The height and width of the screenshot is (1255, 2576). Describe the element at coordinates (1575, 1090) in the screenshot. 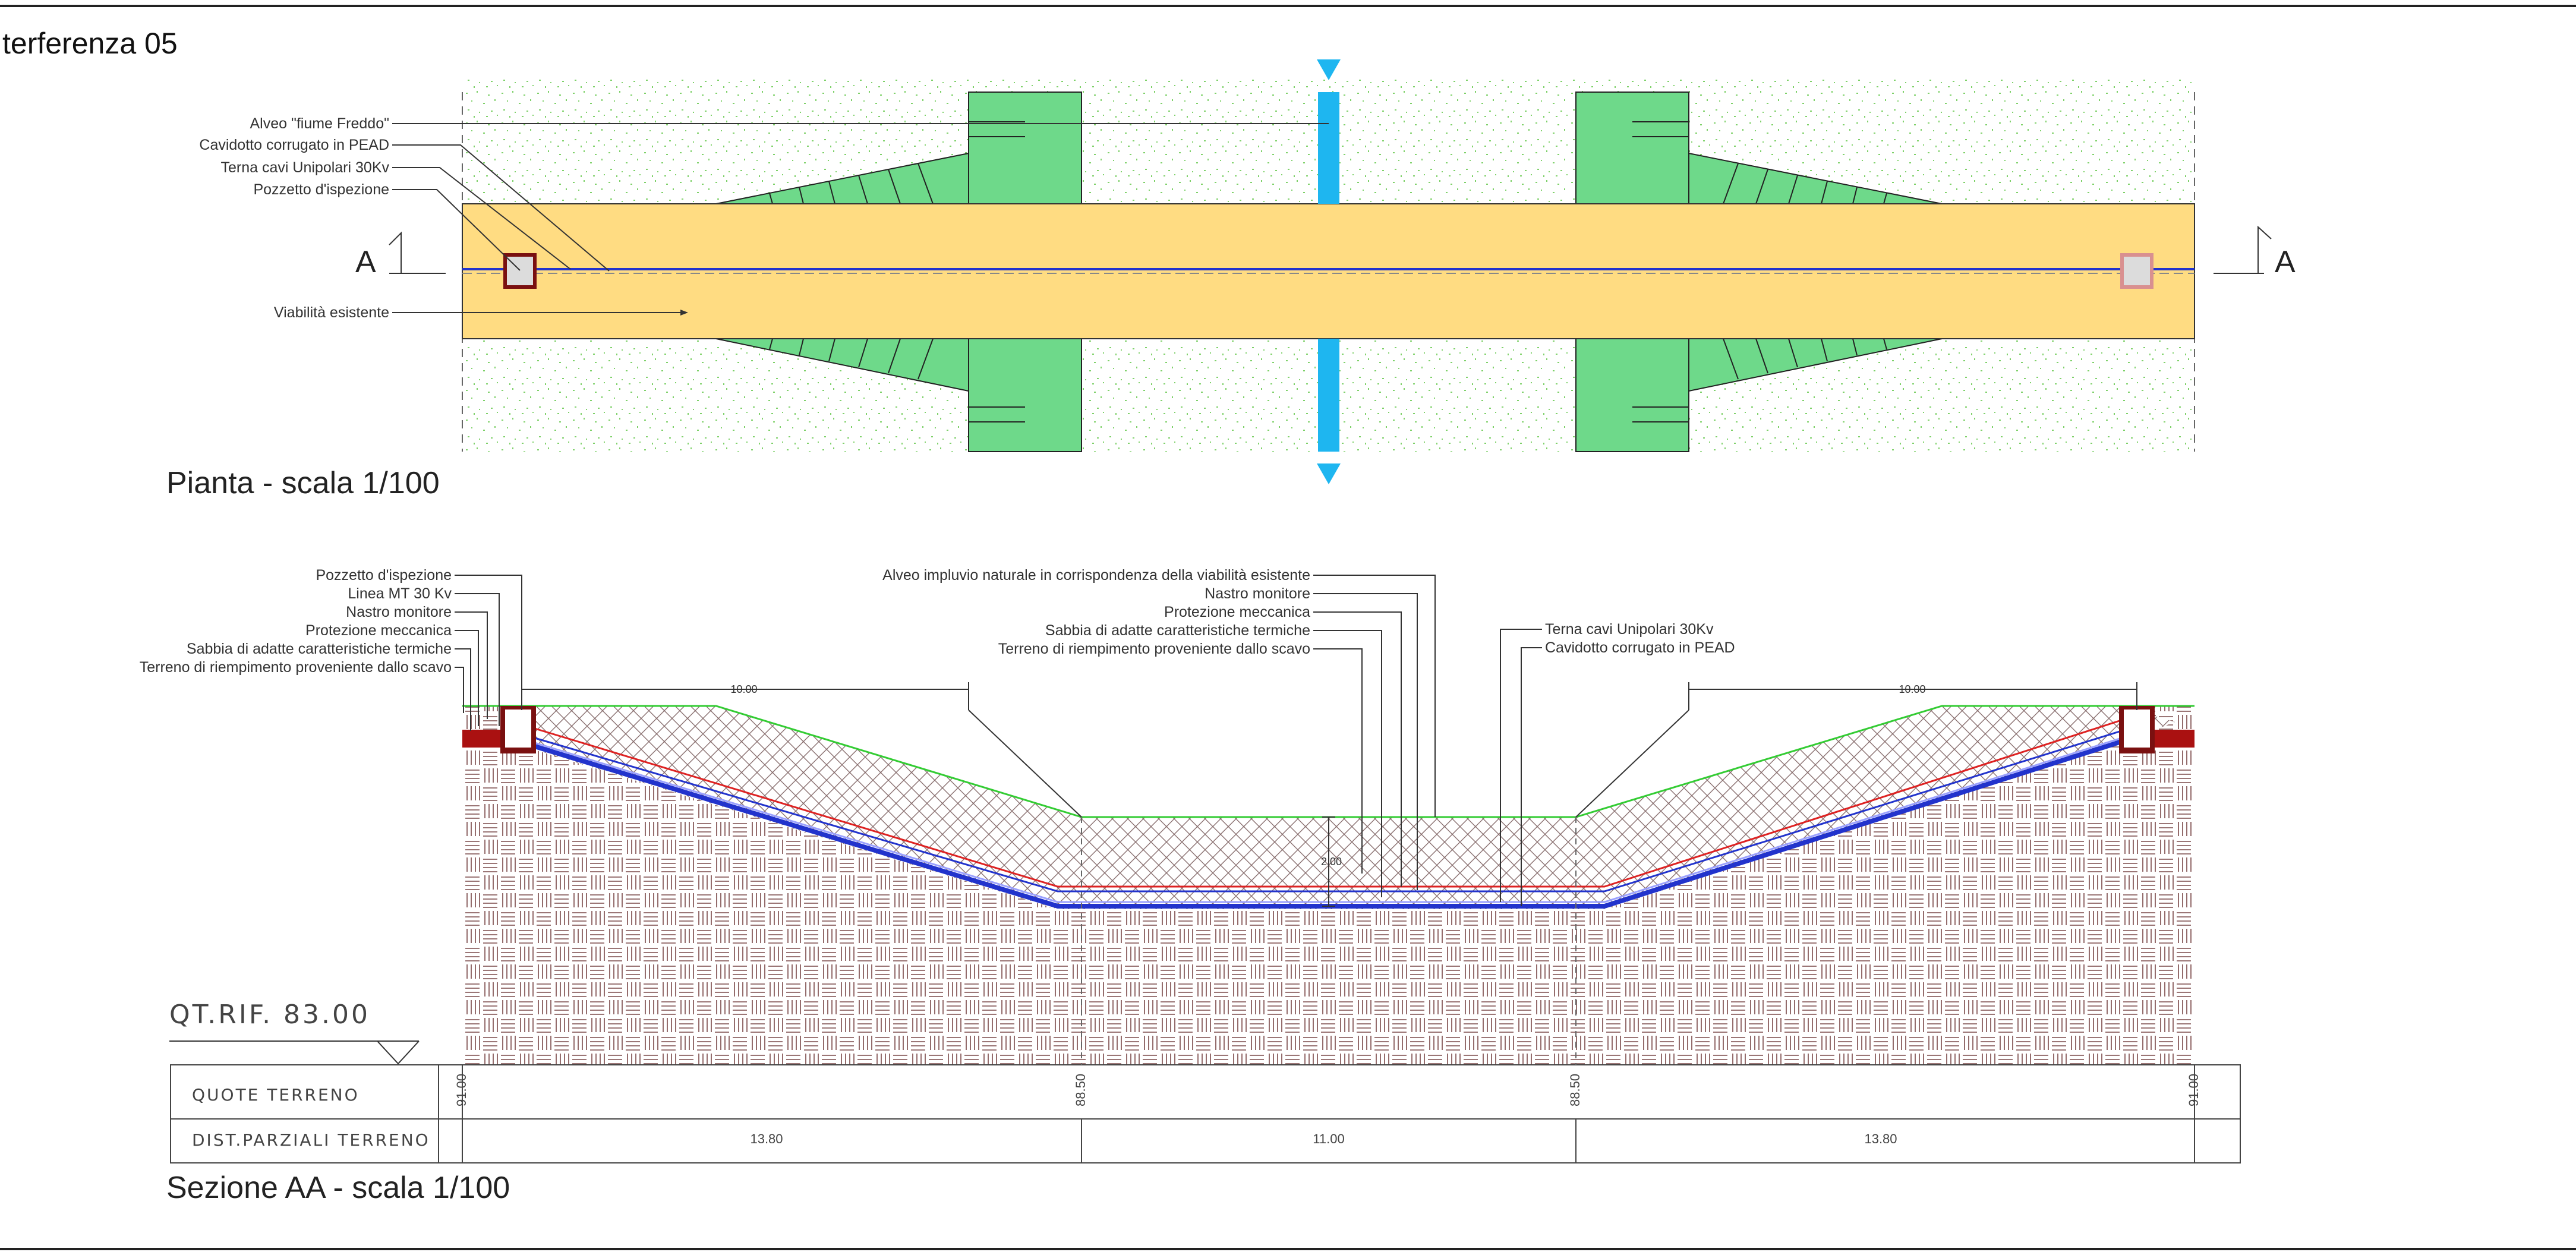

I see `elevation-3: 88.50` at that location.